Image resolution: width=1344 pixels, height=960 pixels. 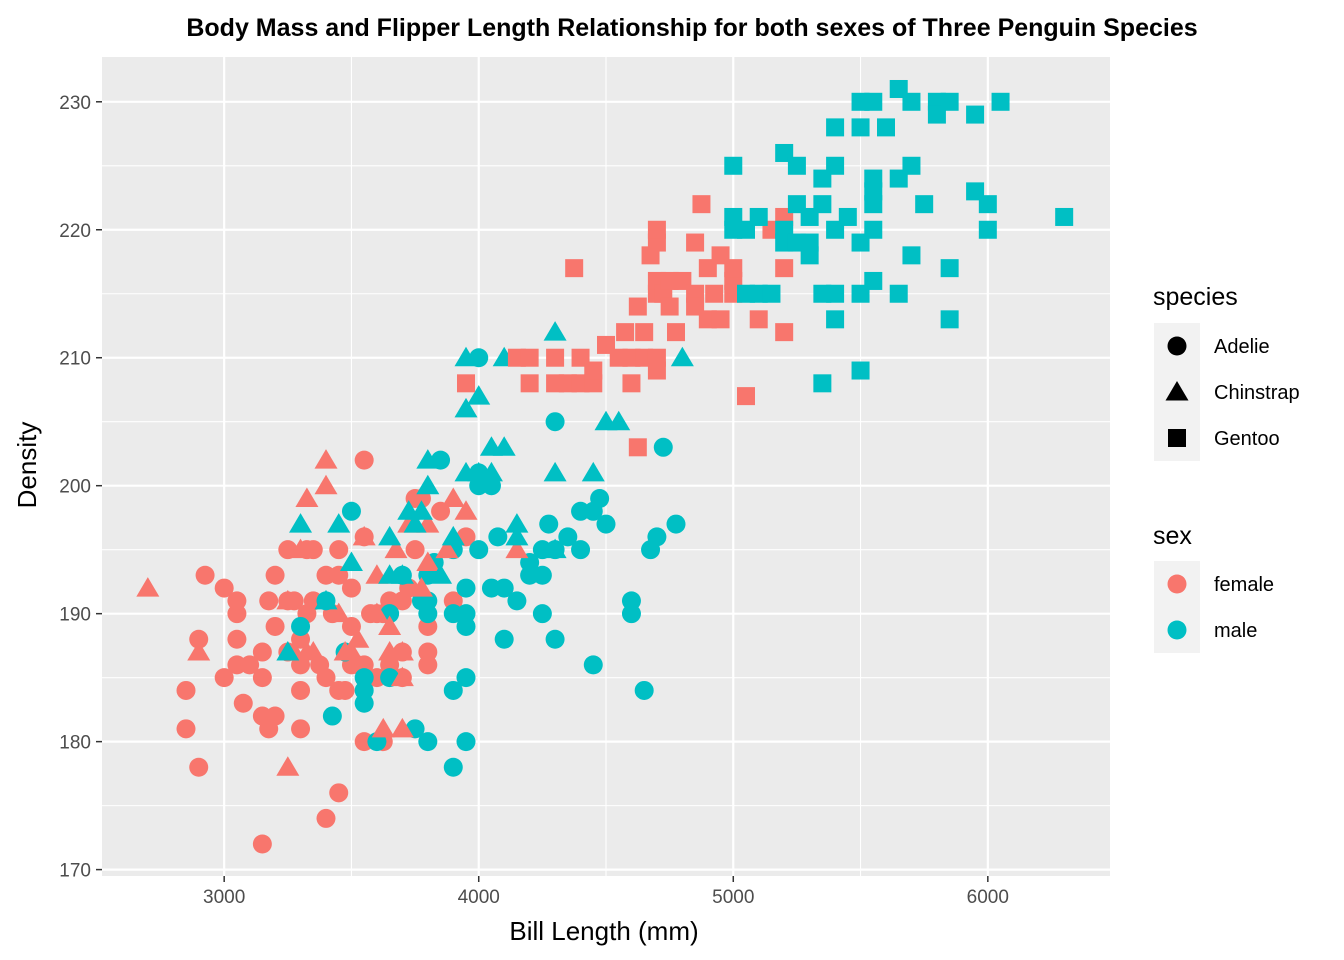 I want to click on legend-label-adelie: Adelie, so click(x=1242, y=347).